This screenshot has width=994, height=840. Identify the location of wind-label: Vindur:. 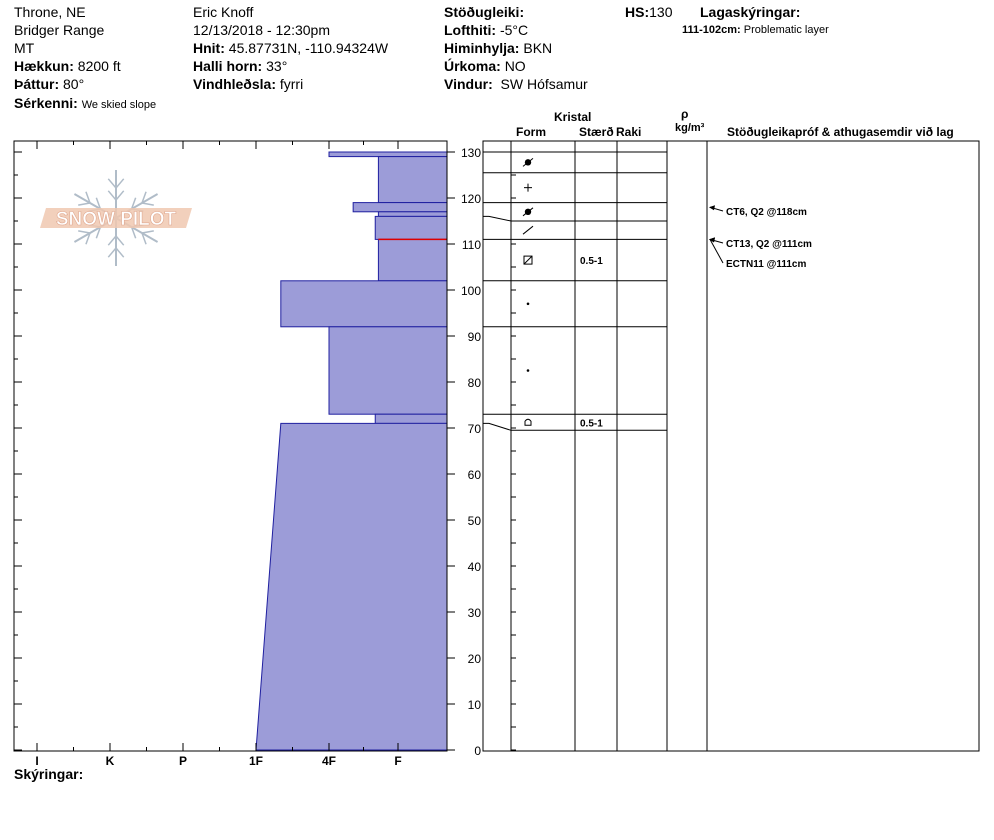
(468, 84).